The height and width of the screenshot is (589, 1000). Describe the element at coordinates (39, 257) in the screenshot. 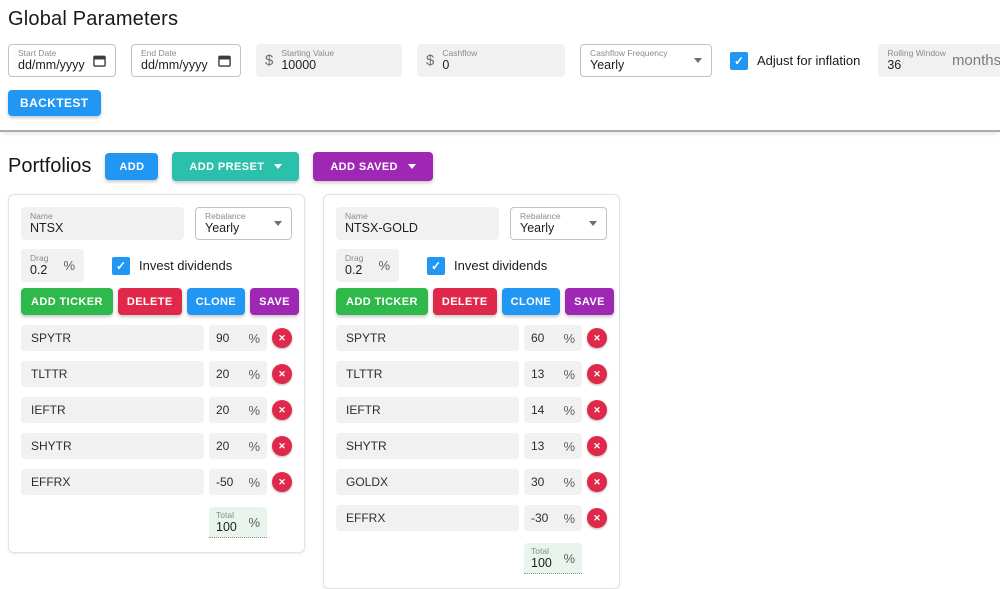

I see `drag-label: Drag` at that location.